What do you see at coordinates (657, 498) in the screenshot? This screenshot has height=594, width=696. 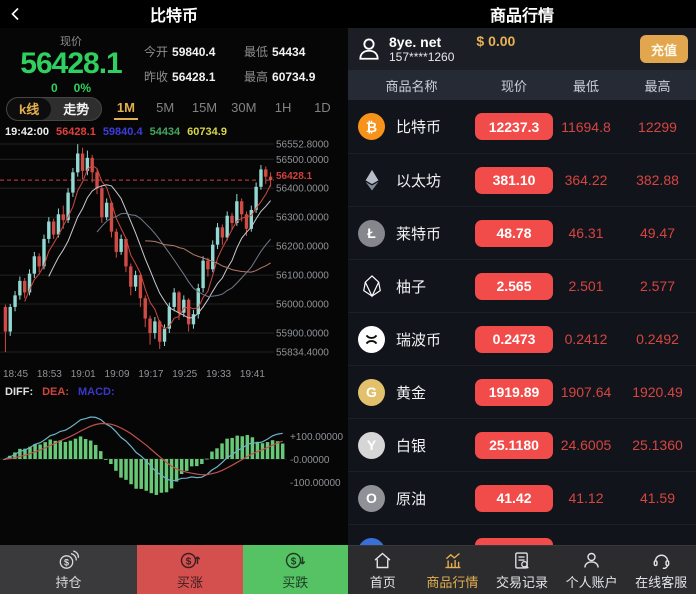 I see `high-value: 41.59` at bounding box center [657, 498].